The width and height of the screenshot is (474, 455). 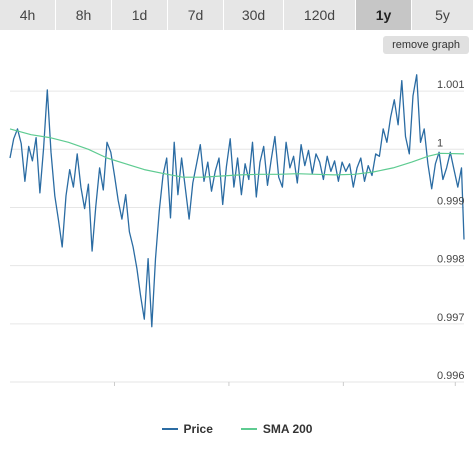 What do you see at coordinates (451, 201) in the screenshot?
I see `y-tick-label: 0.999` at bounding box center [451, 201].